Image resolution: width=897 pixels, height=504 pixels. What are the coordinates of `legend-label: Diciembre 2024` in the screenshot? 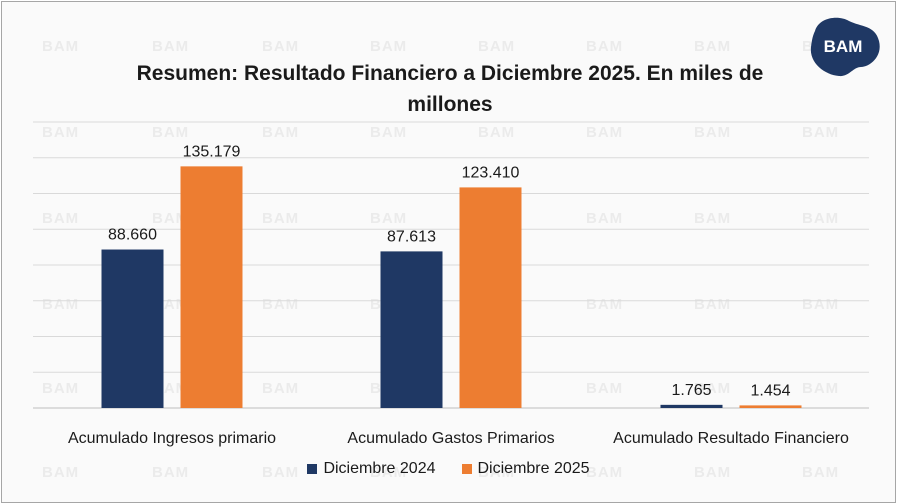 It's located at (379, 468).